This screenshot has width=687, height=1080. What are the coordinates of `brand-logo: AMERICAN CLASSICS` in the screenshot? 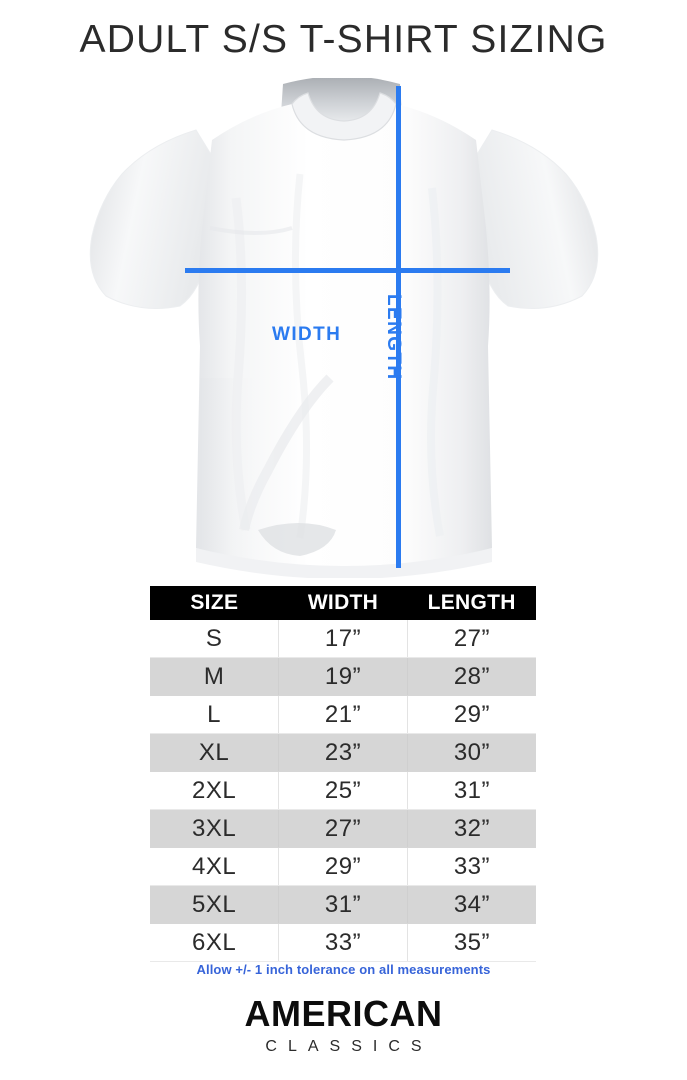 It's located at (343, 1027).